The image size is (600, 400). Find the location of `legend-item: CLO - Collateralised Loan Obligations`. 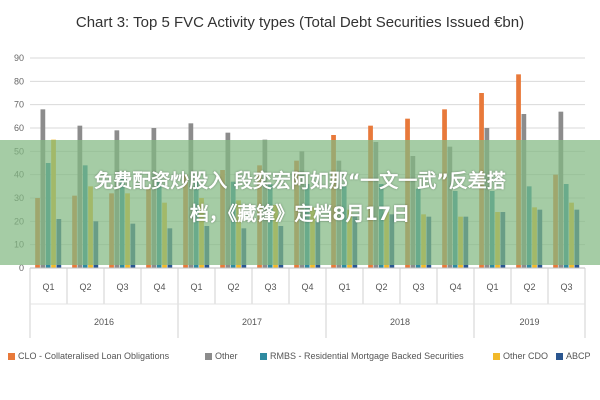

legend-item: CLO - Collateralised Loan Obligations is located at coordinates (88, 356).